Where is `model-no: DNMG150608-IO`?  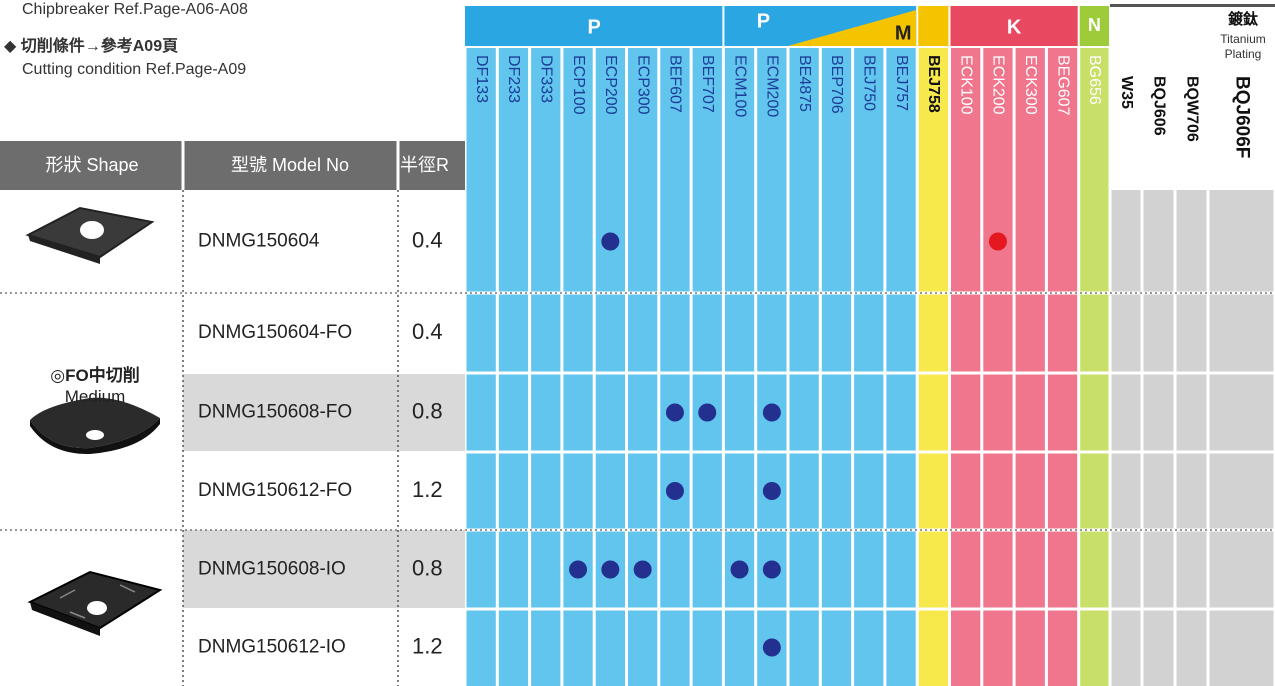 model-no: DNMG150608-IO is located at coordinates (272, 569).